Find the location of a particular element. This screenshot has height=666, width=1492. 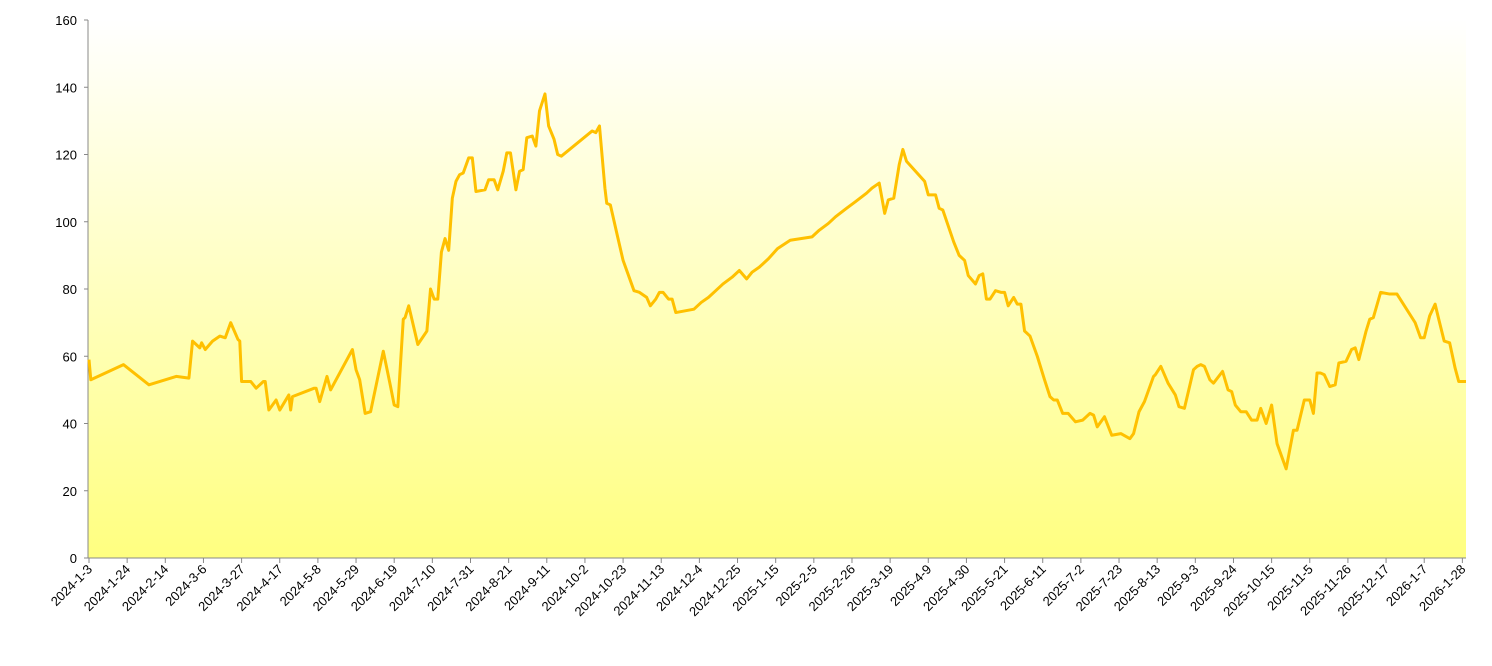

y-tick-label: 160 is located at coordinates (66, 20).